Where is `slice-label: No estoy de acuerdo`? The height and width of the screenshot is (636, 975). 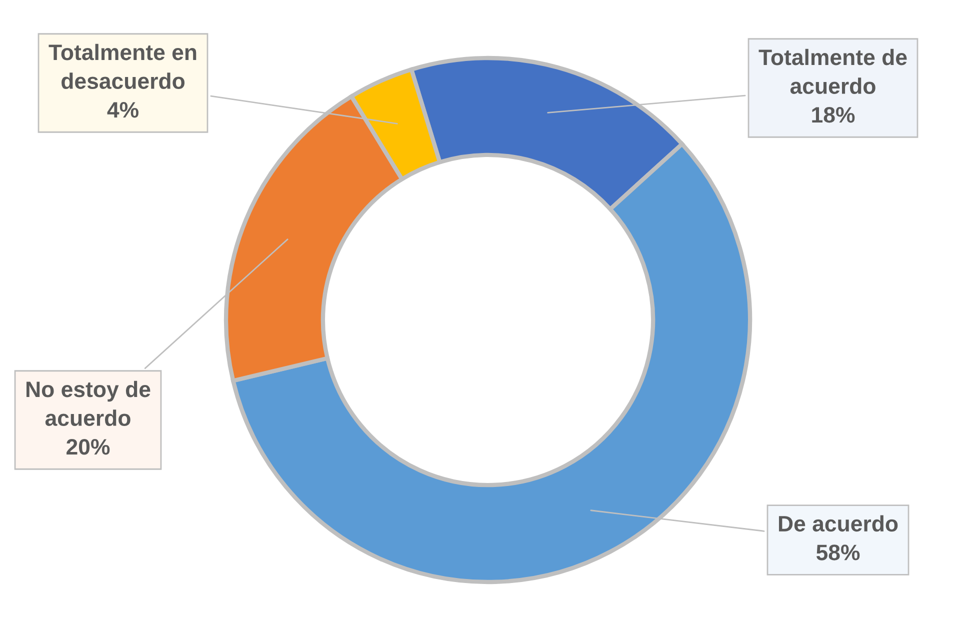 slice-label: No estoy de acuerdo is located at coordinates (88, 403).